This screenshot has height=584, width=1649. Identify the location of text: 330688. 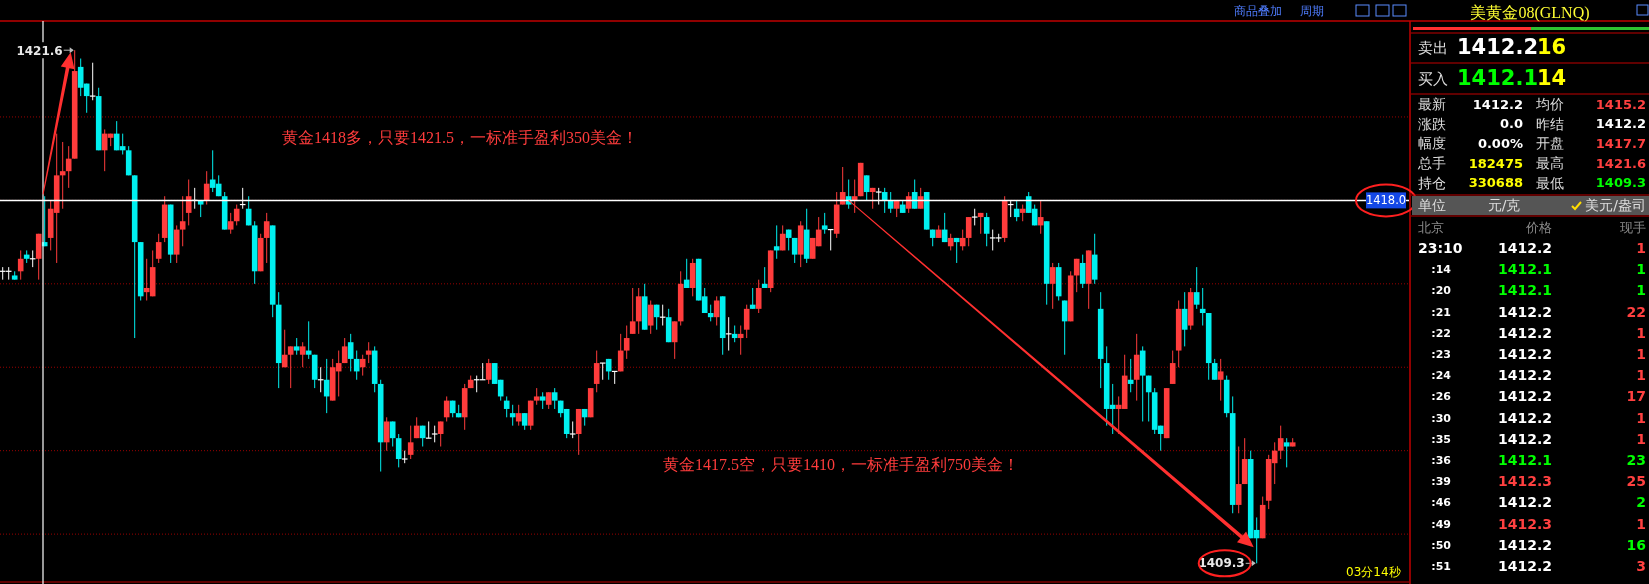
(1495, 183).